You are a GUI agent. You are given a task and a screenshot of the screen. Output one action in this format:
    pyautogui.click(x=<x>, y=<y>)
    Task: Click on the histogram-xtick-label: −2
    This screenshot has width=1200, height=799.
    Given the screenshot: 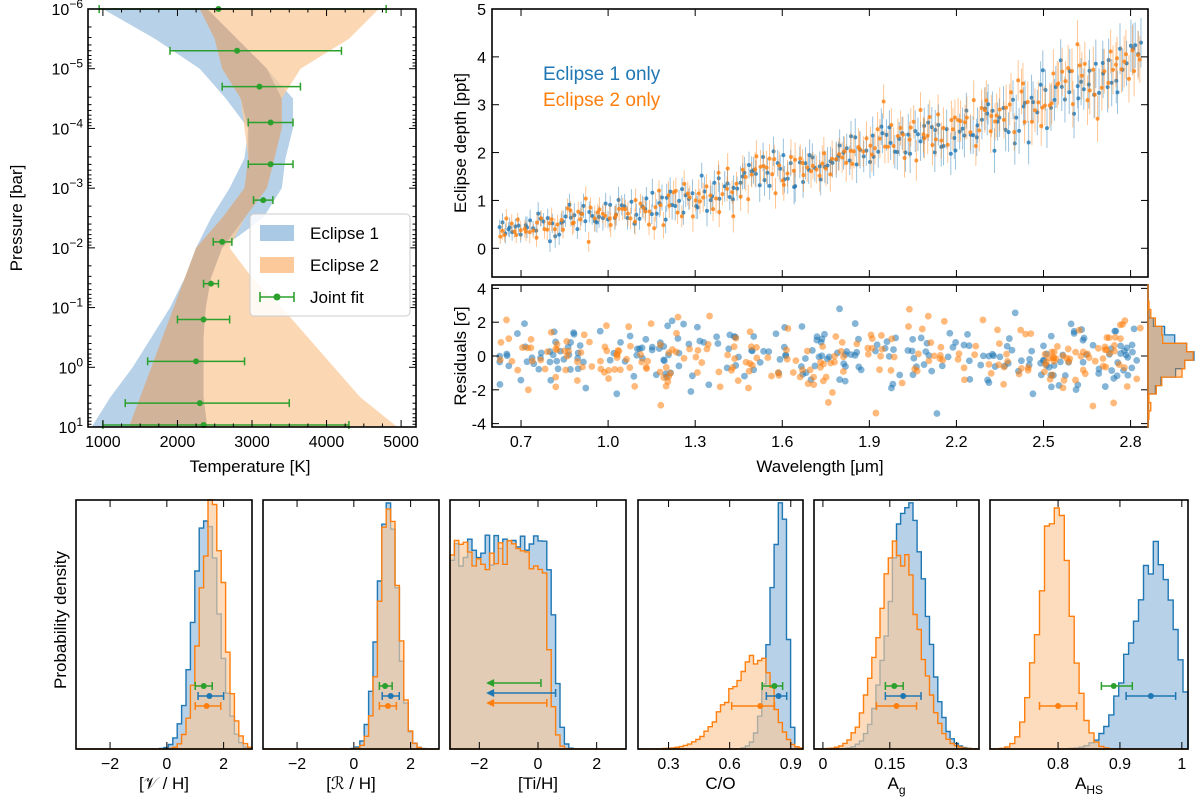 What is the action you would take?
    pyautogui.click(x=110, y=764)
    